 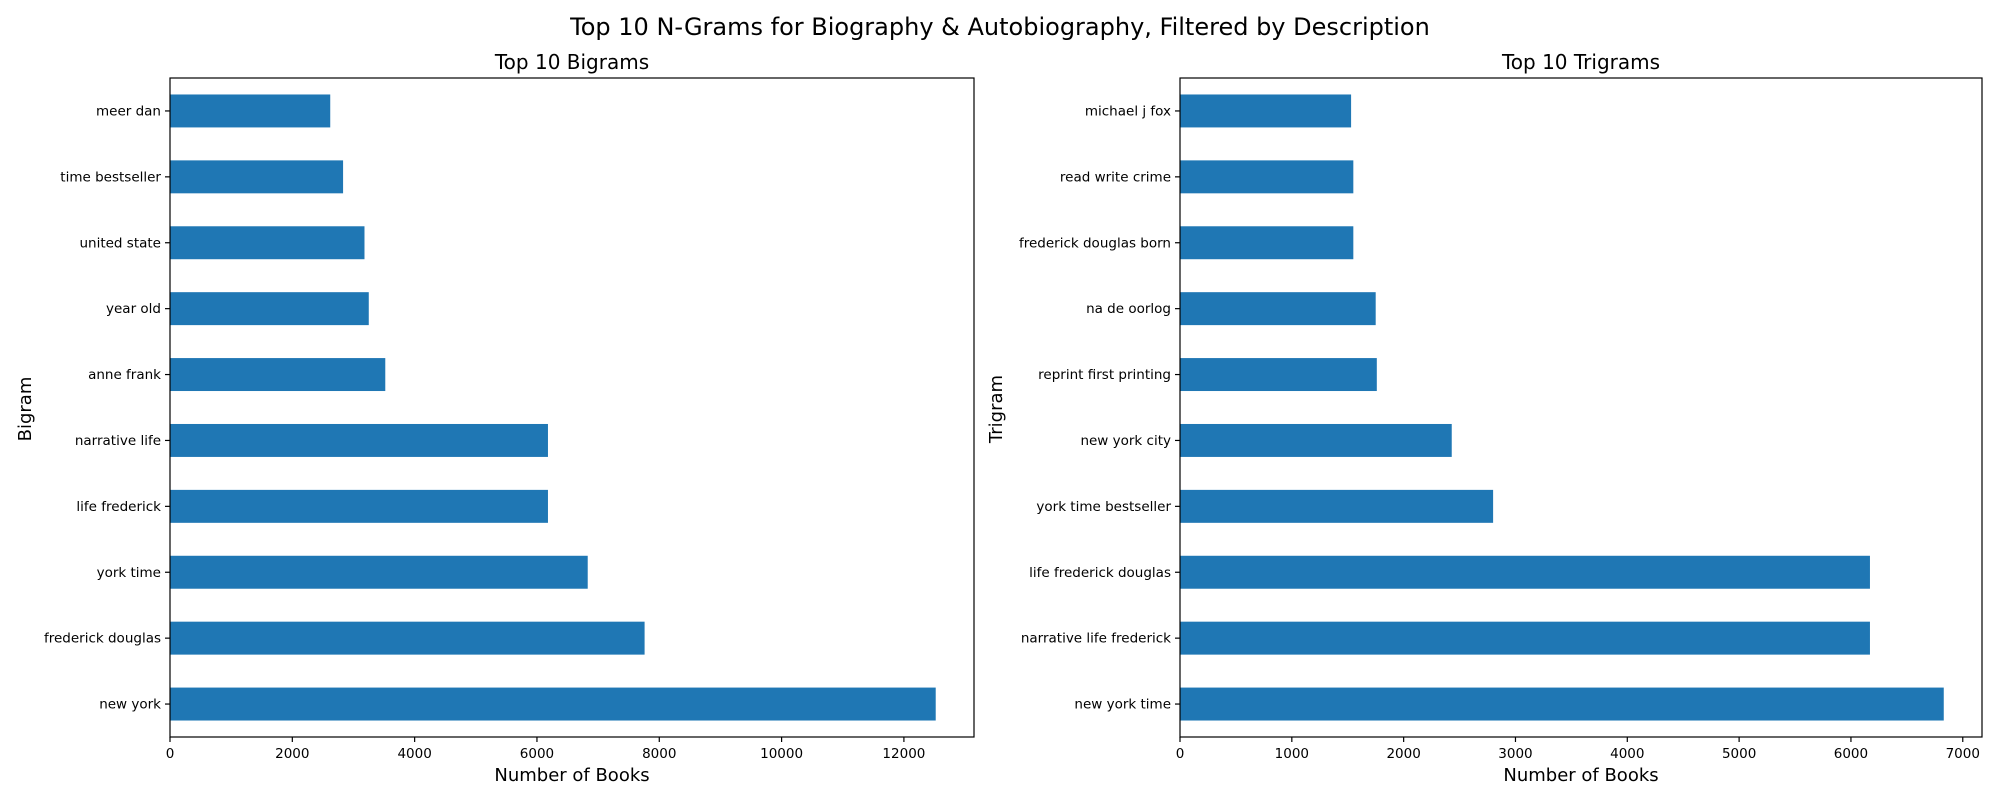 What do you see at coordinates (128, 111) in the screenshot?
I see `bigram-y-tick-label: meer dan` at bounding box center [128, 111].